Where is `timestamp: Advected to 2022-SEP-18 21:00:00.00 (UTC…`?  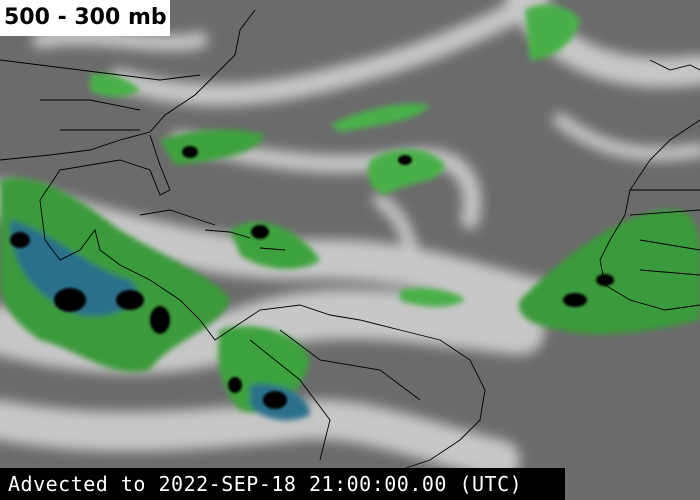 timestamp: Advected to 2022-SEP-18 21:00:00.00 (UTC… is located at coordinates (282, 484).